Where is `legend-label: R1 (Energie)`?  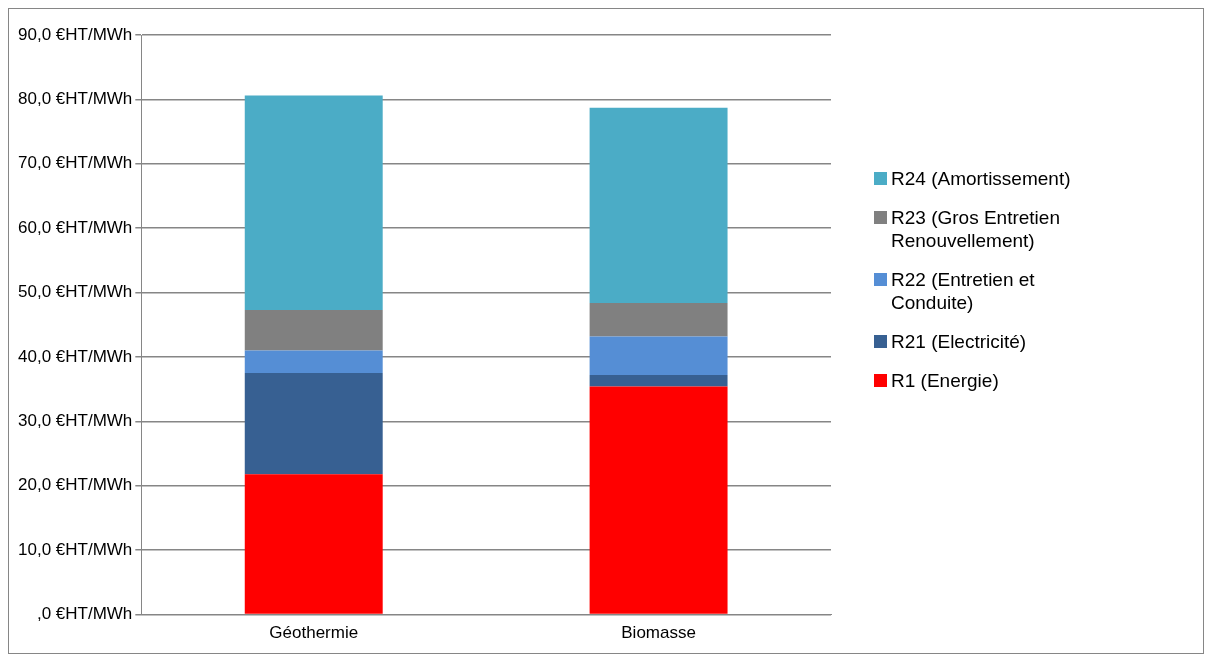
legend-label: R1 (Energie) is located at coordinates (945, 380).